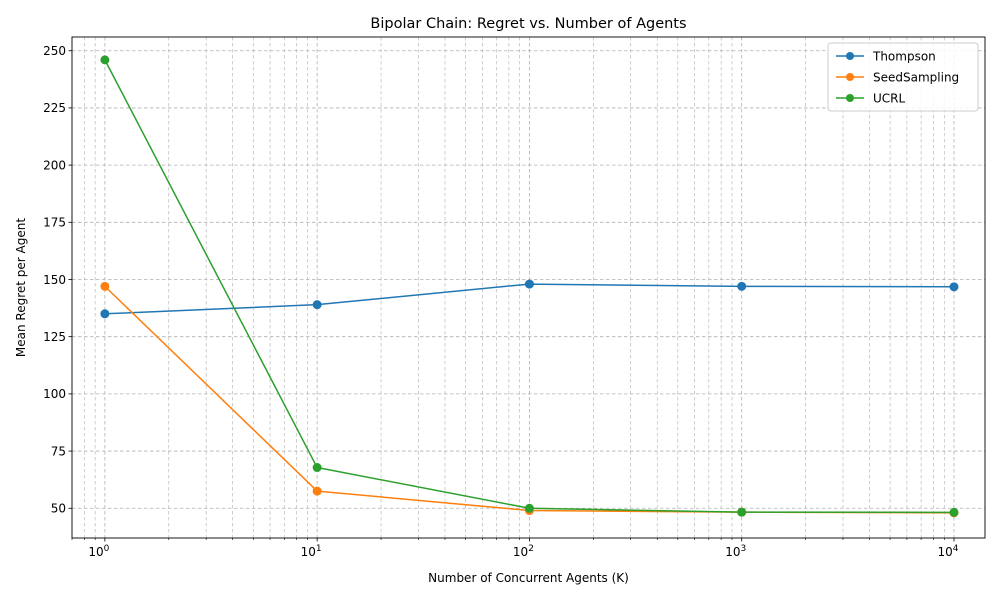 The image size is (1000, 600). Describe the element at coordinates (889, 98) in the screenshot. I see `legend-label: UCRL` at that location.